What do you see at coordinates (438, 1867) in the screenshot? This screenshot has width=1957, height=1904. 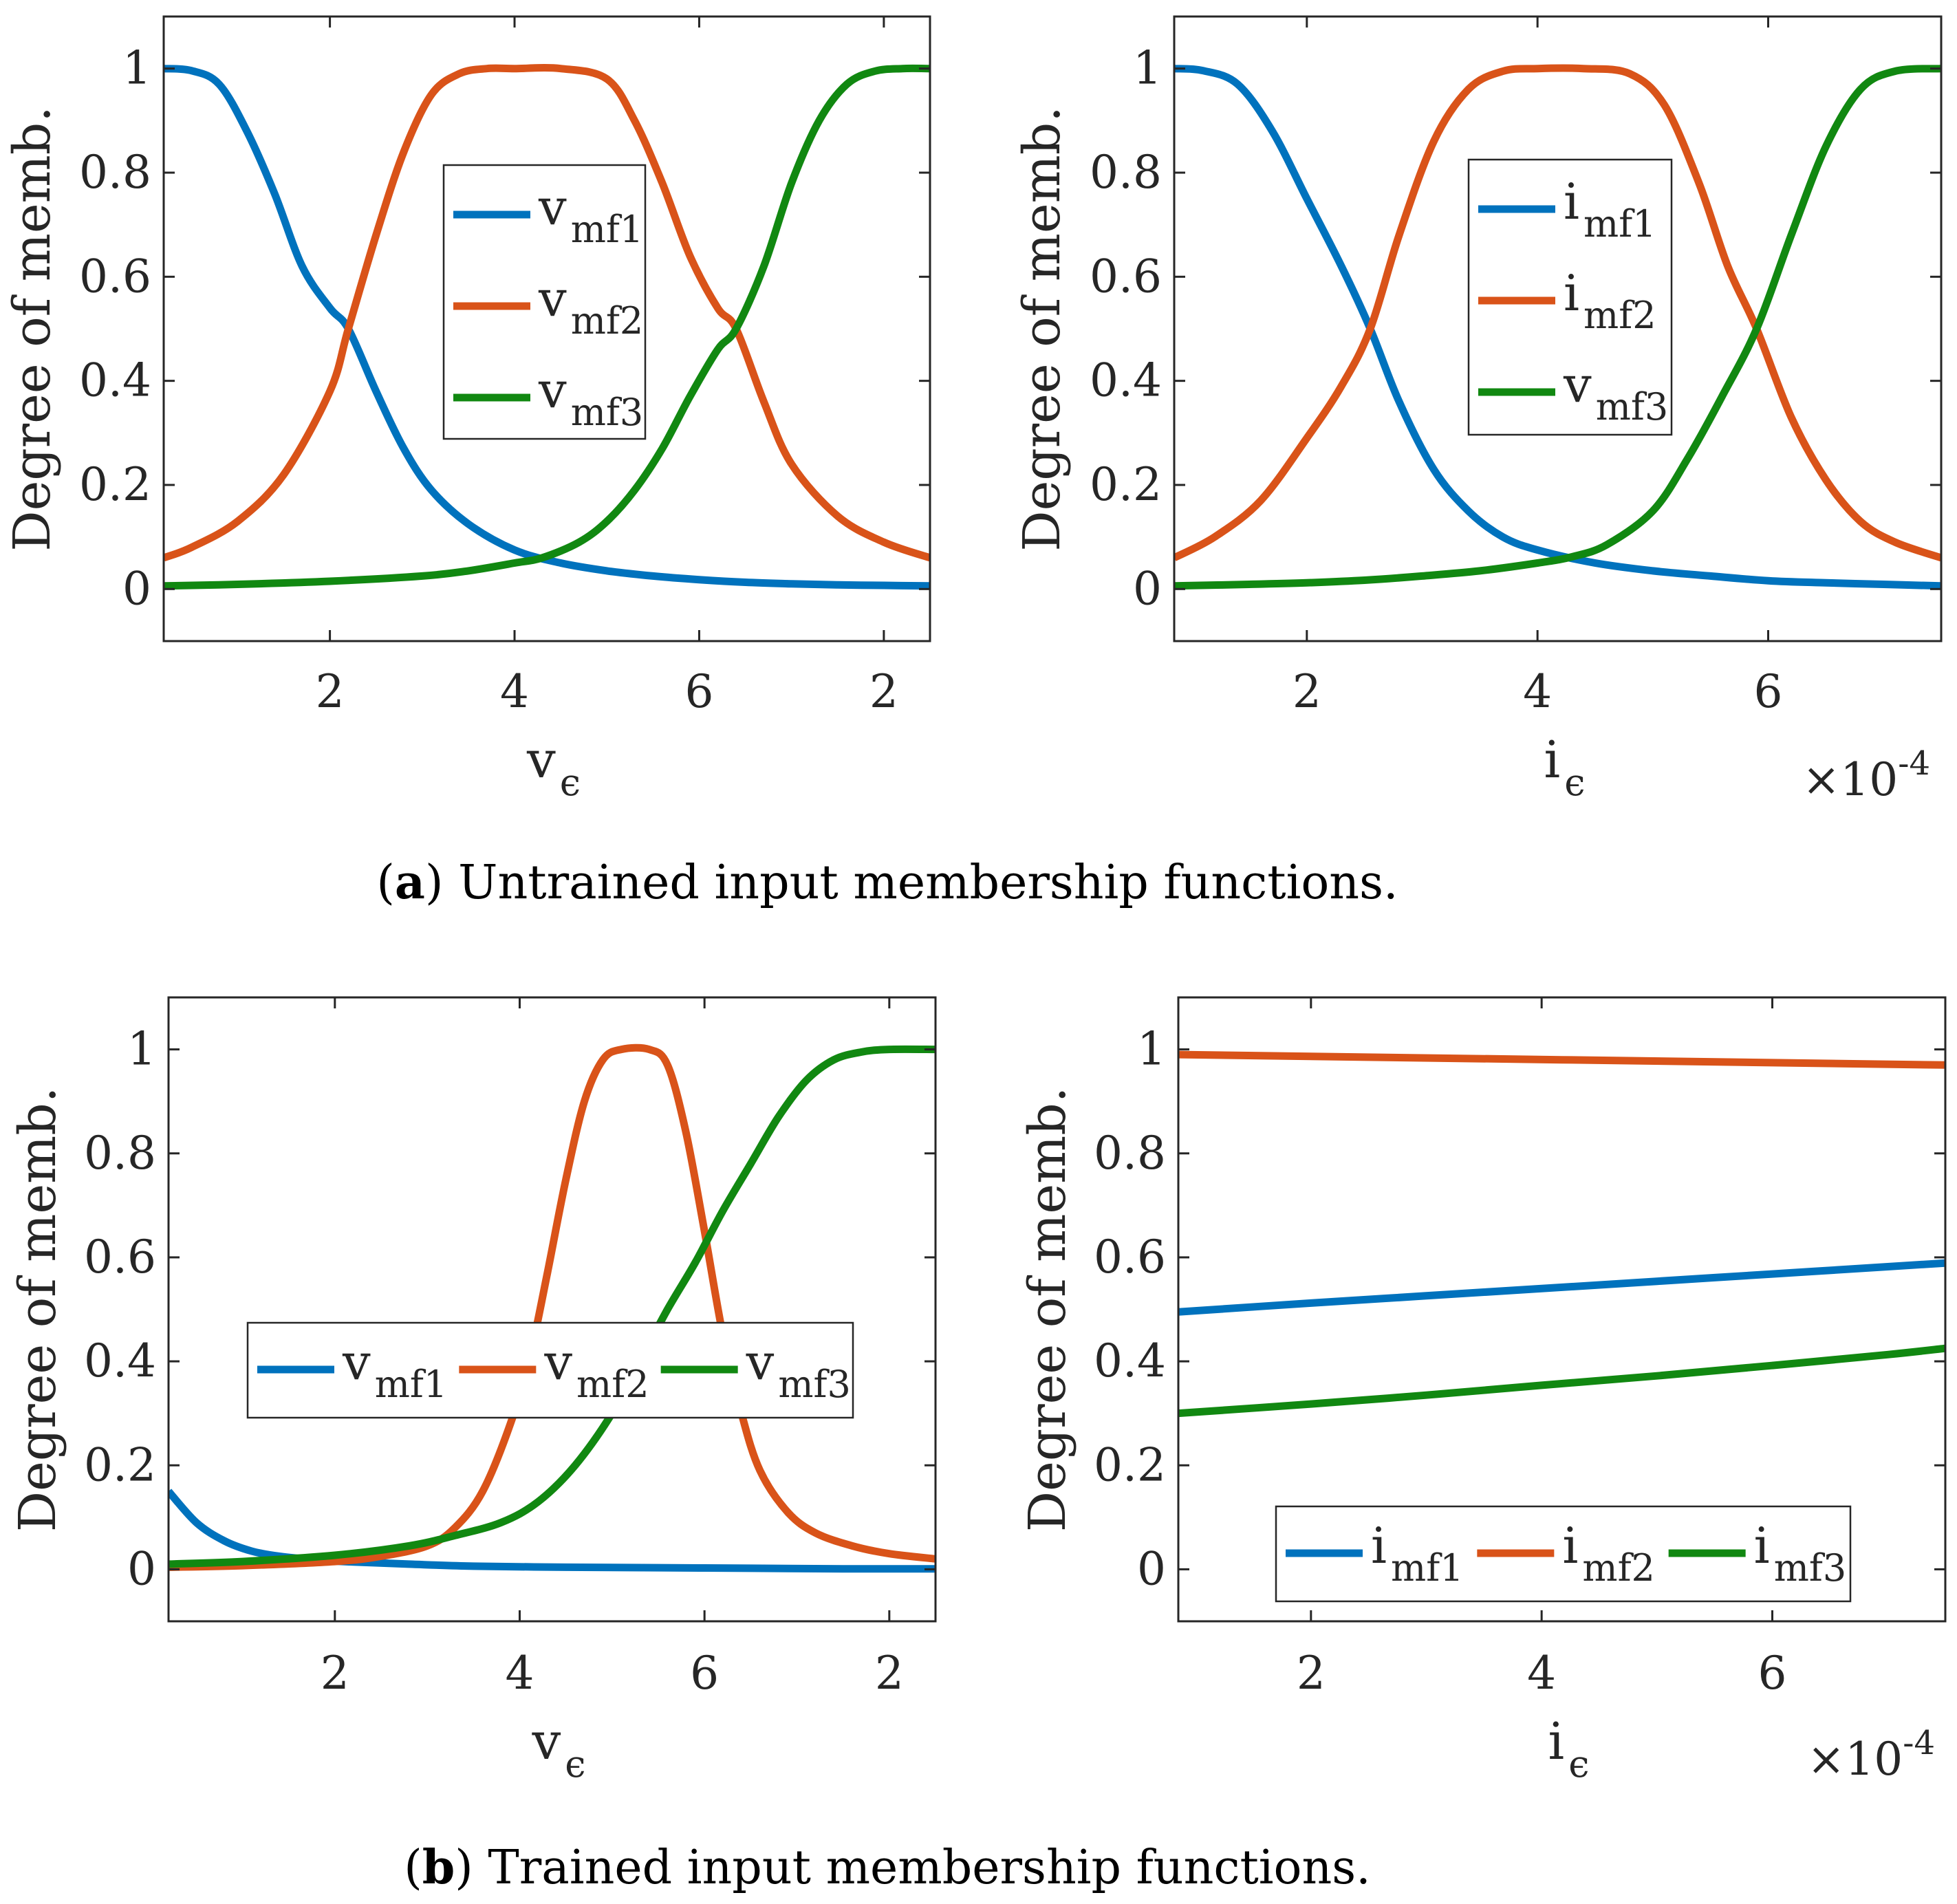 I see `caption-b-letter: b` at bounding box center [438, 1867].